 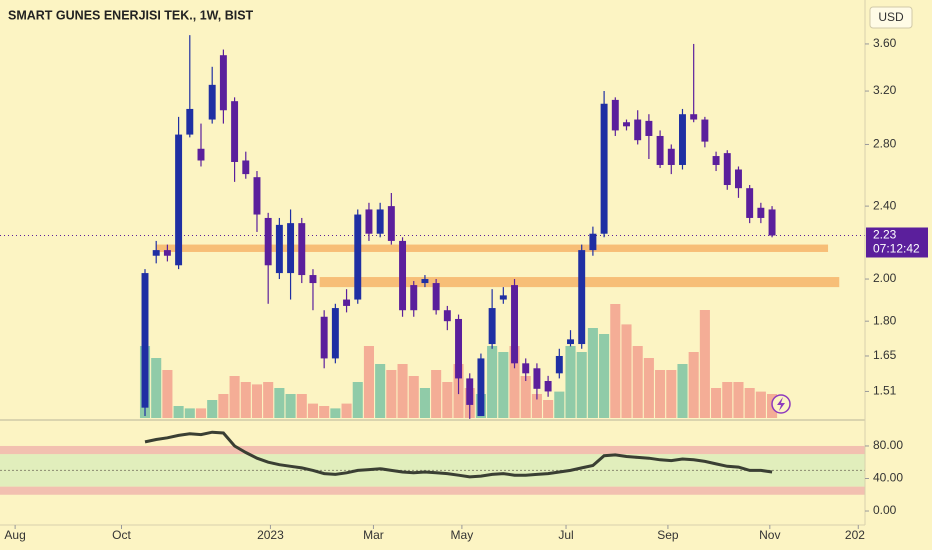 I want to click on osc-y-tick-label: 80.00, so click(x=888, y=445).